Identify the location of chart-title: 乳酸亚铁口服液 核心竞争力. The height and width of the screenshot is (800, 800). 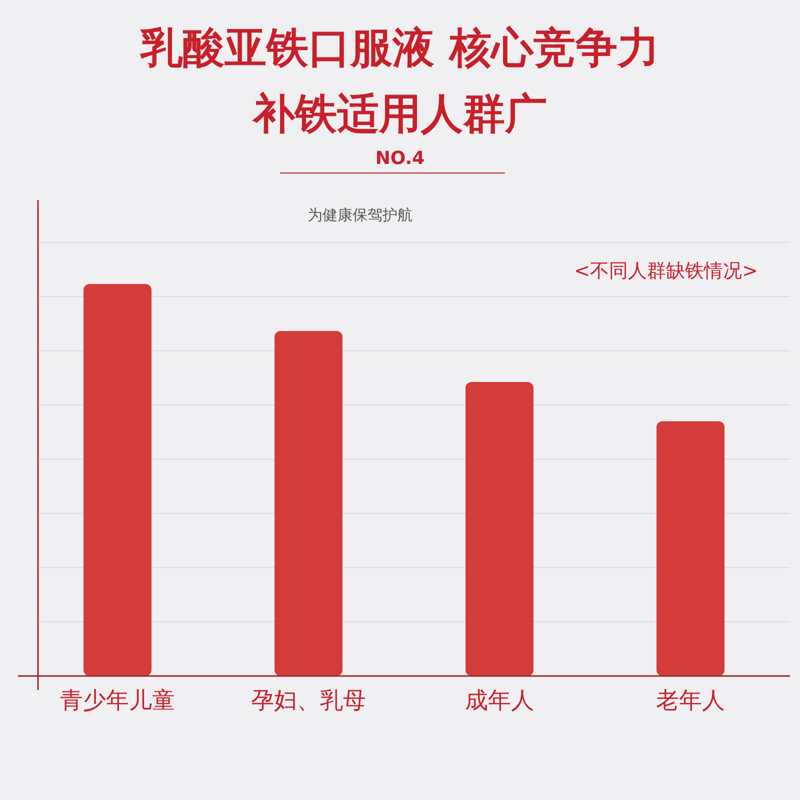
(400, 47).